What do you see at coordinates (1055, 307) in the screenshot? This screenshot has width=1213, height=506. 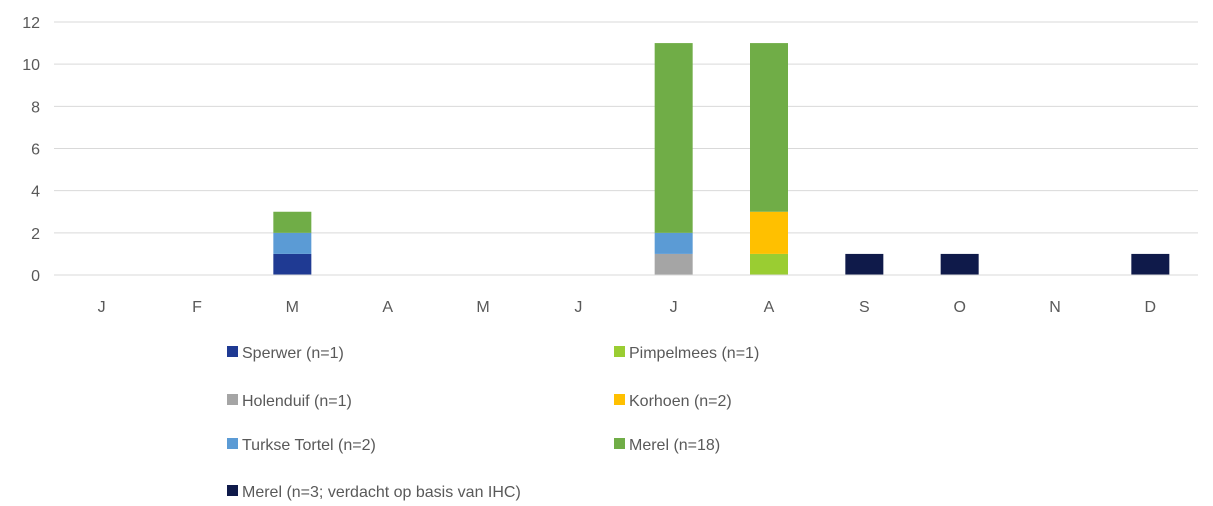 I see `x-tick-label: N` at bounding box center [1055, 307].